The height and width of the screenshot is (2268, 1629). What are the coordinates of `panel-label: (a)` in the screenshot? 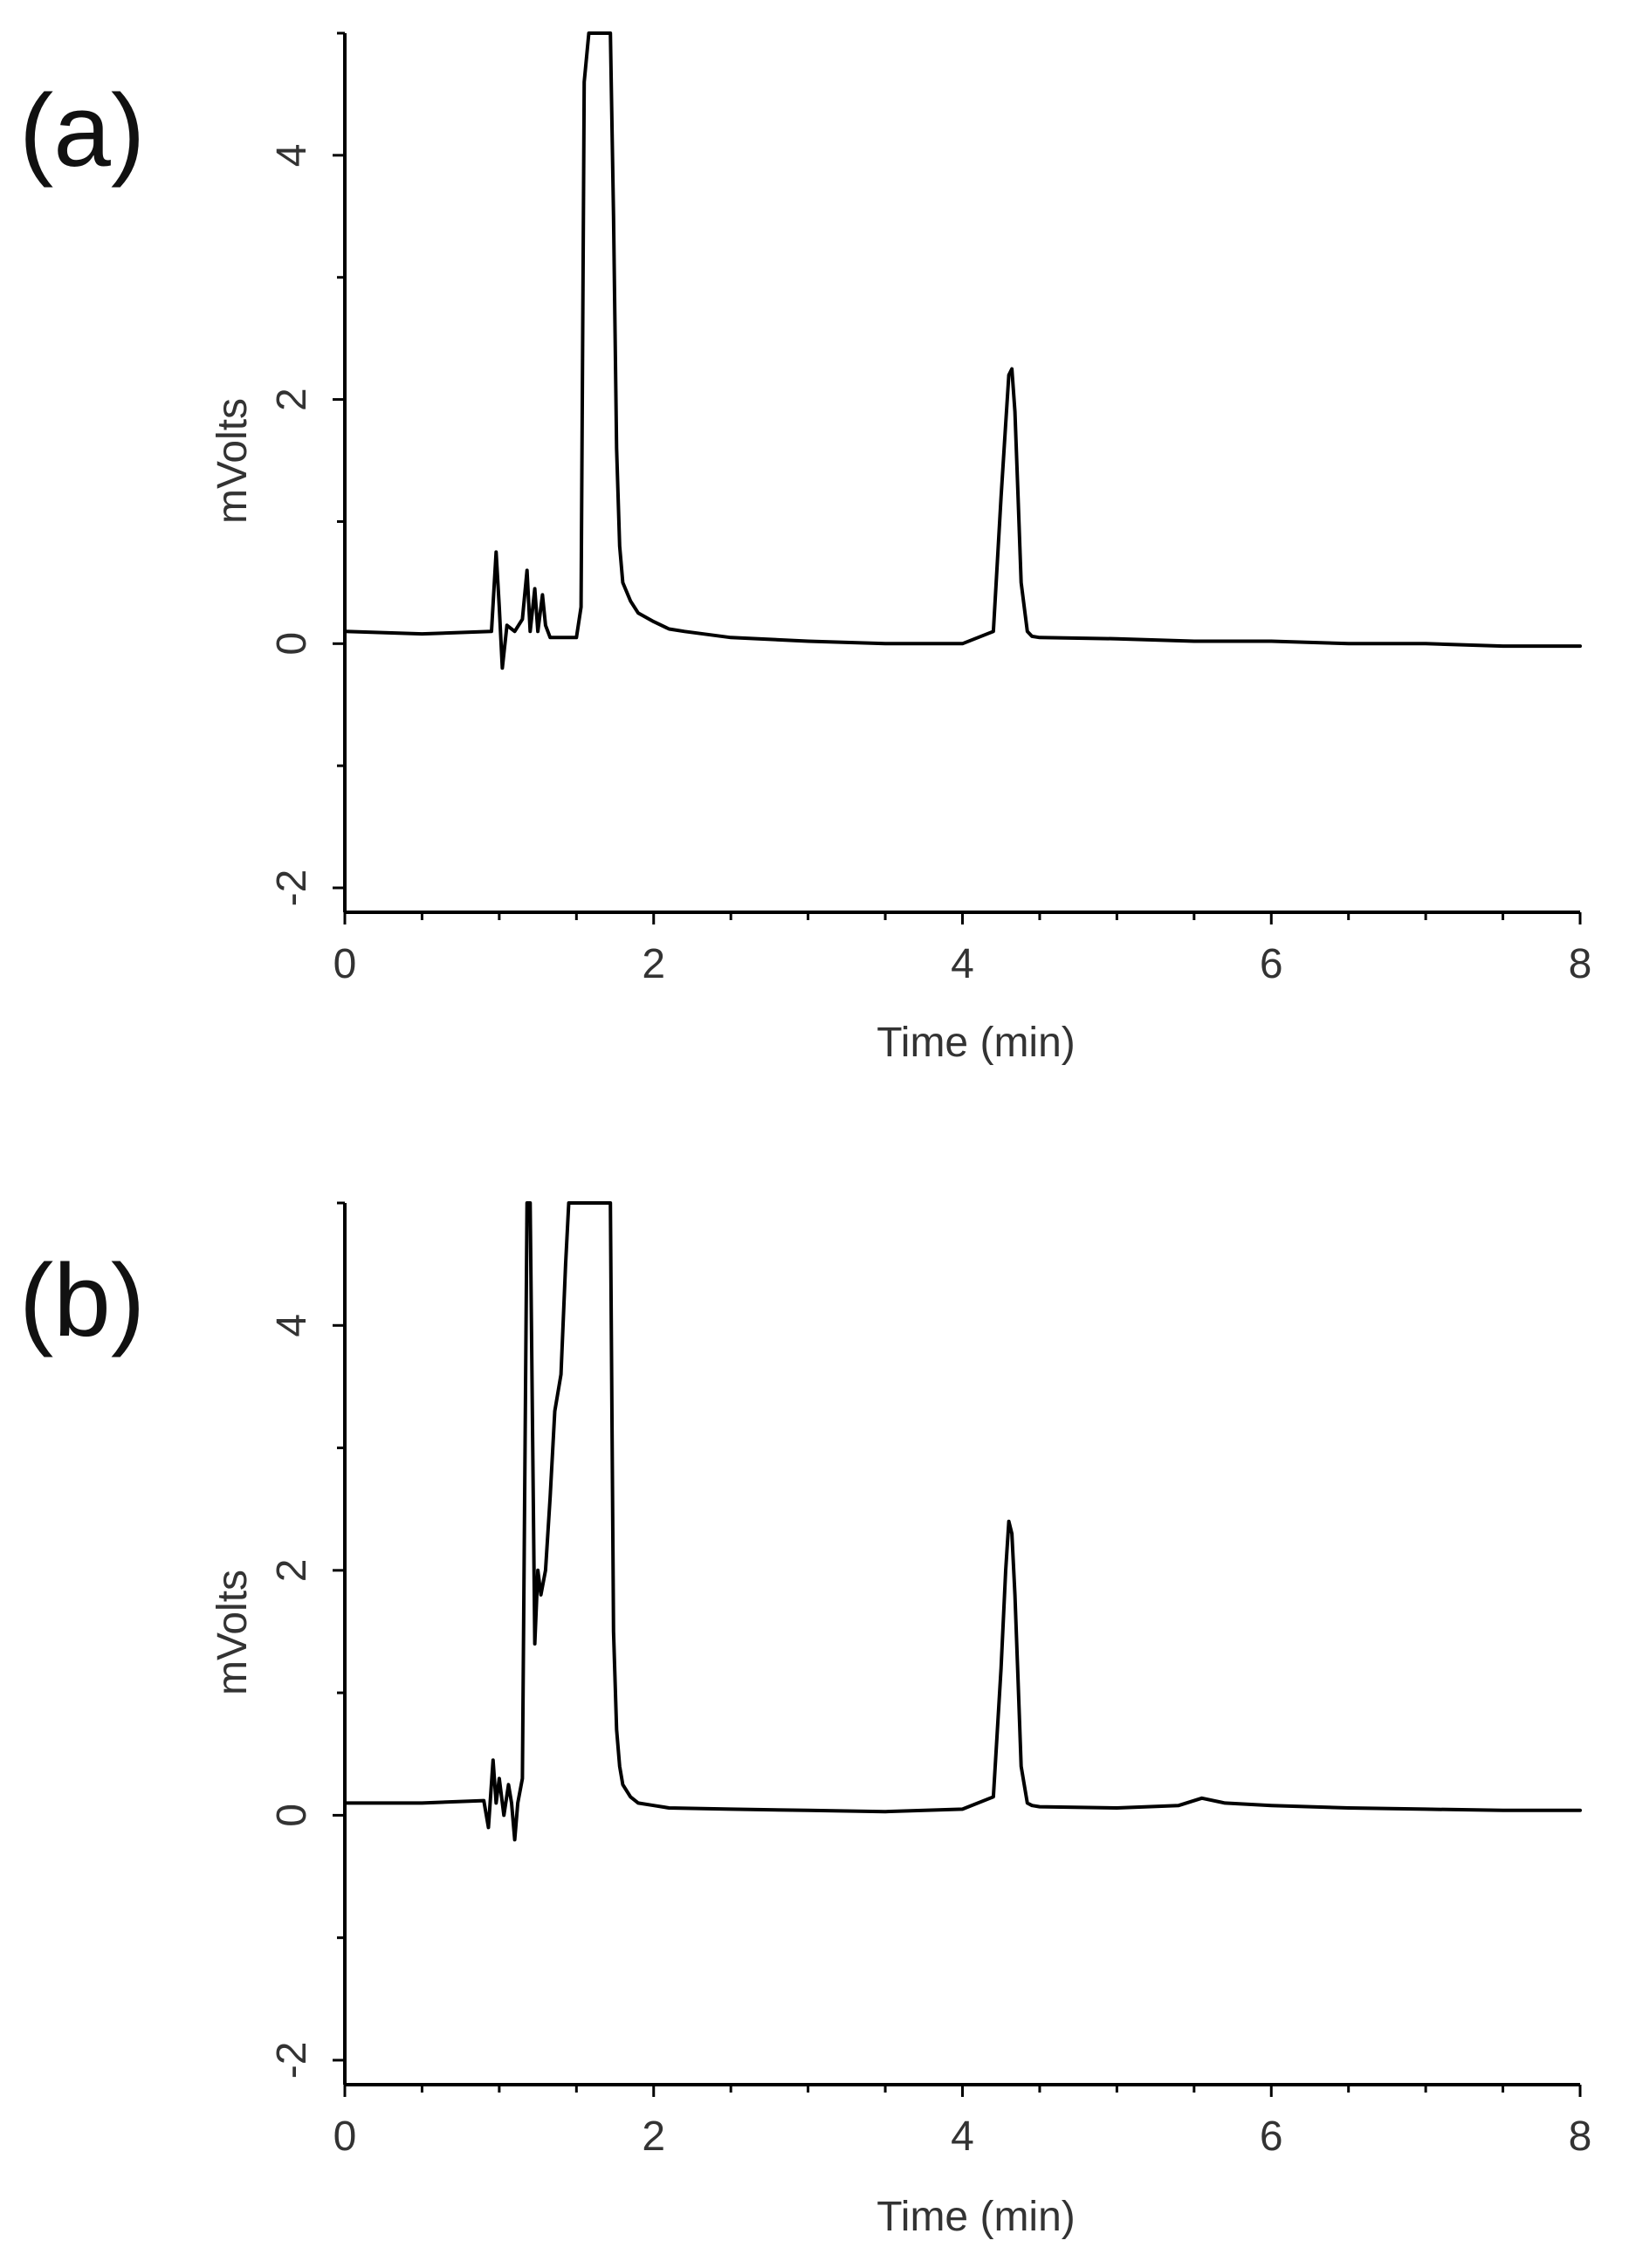 It's located at (82, 131).